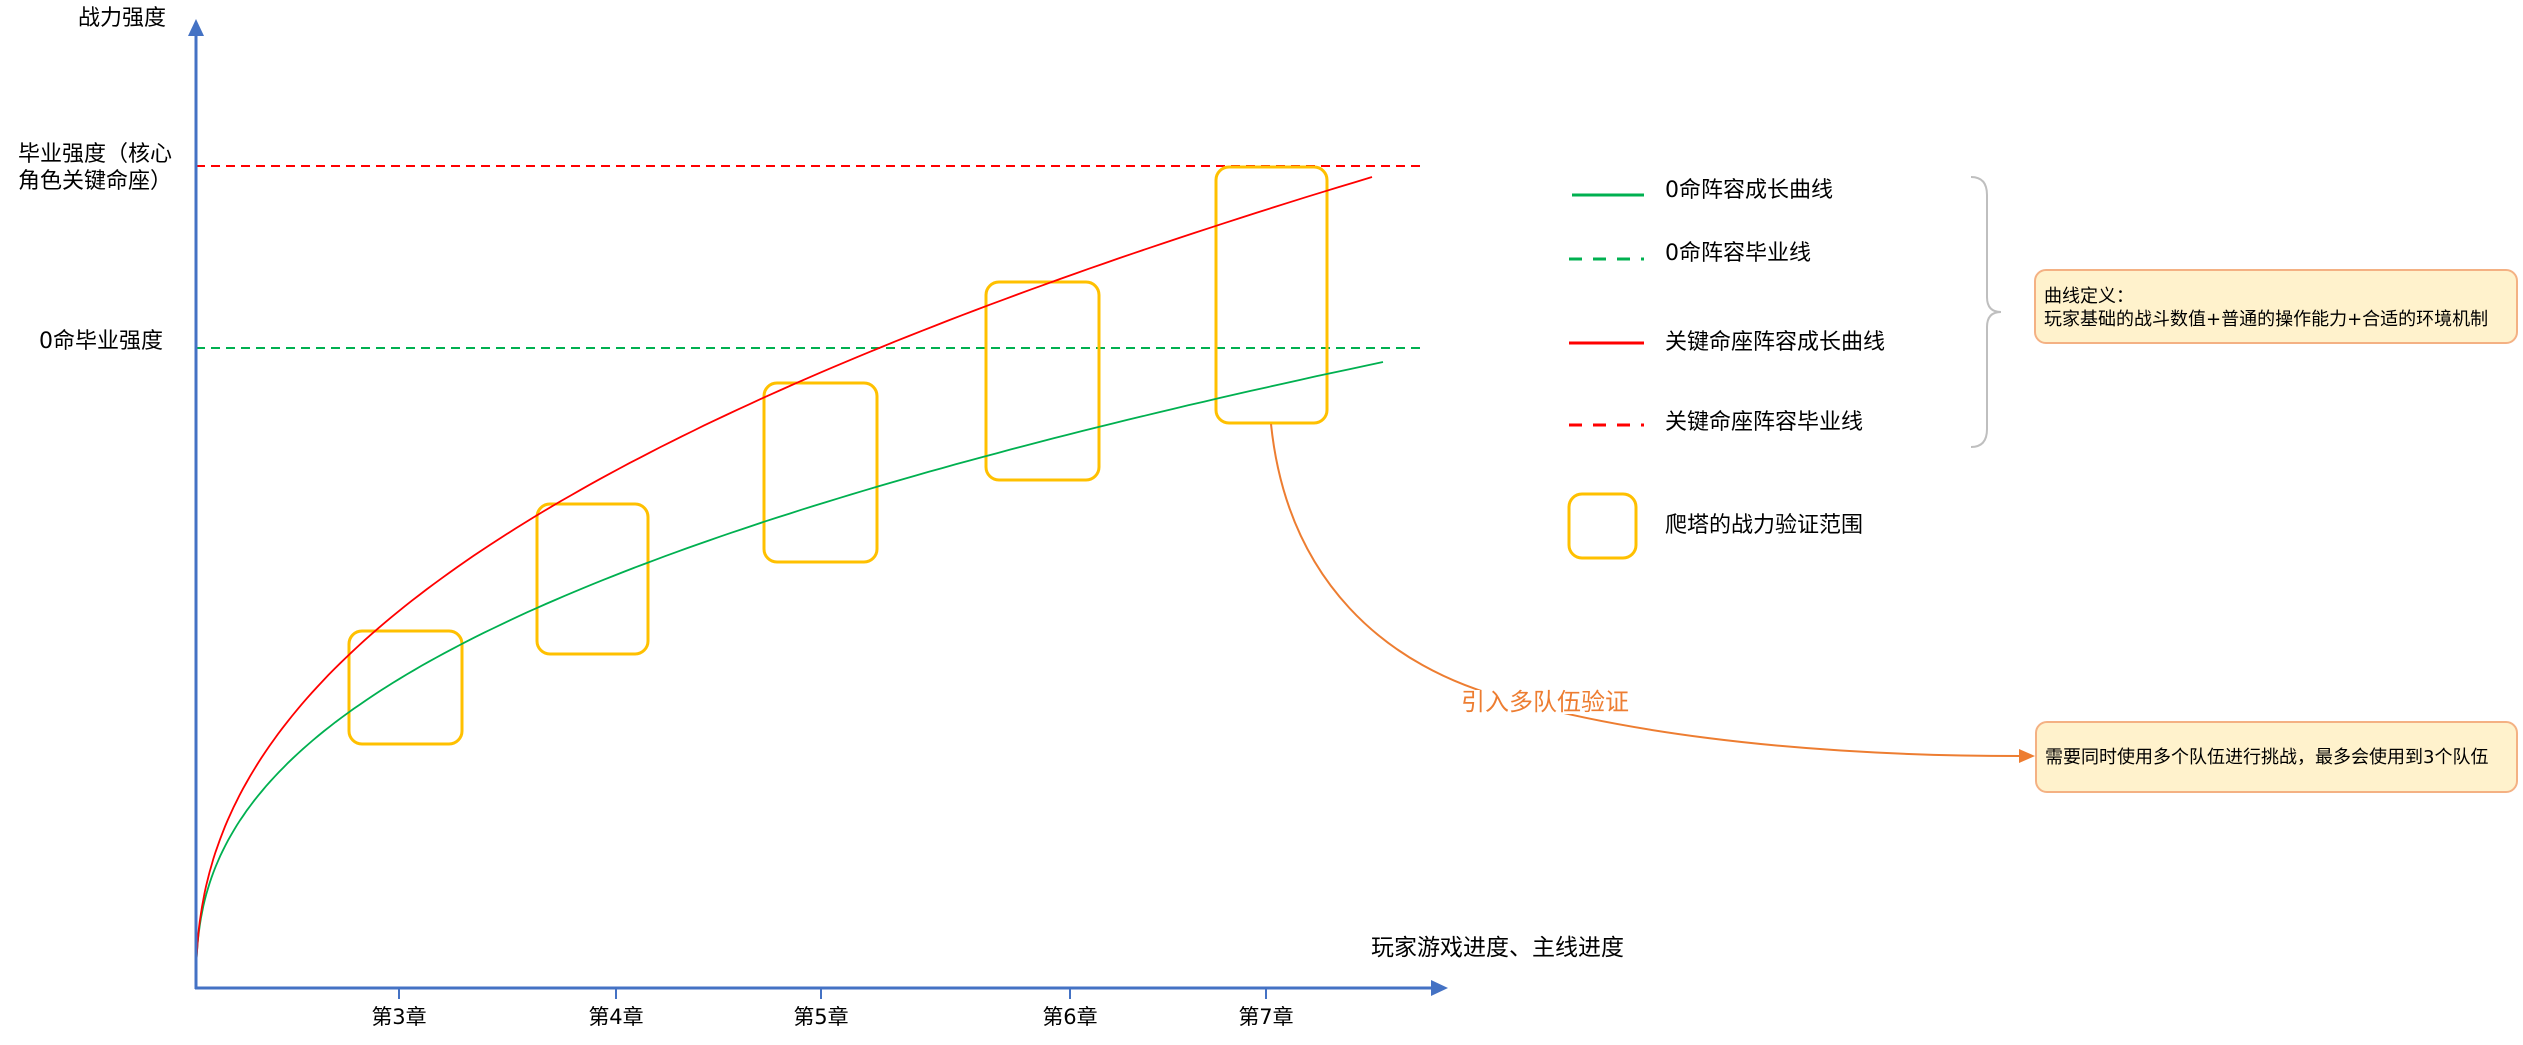 The height and width of the screenshot is (1045, 2523). Describe the element at coordinates (1749, 190) in the screenshot. I see `legend-label-c0-growth: 0命阵容成长曲线` at that location.